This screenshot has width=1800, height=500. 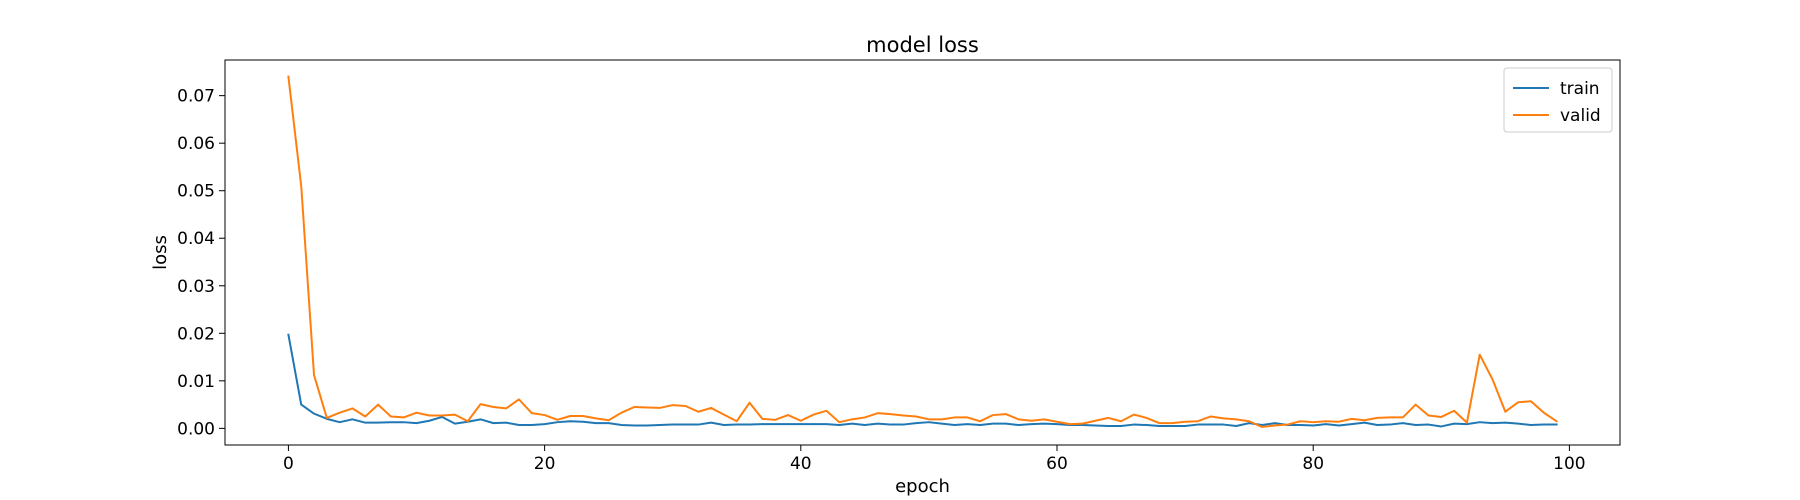 I want to click on series-line-train, so click(x=922, y=380).